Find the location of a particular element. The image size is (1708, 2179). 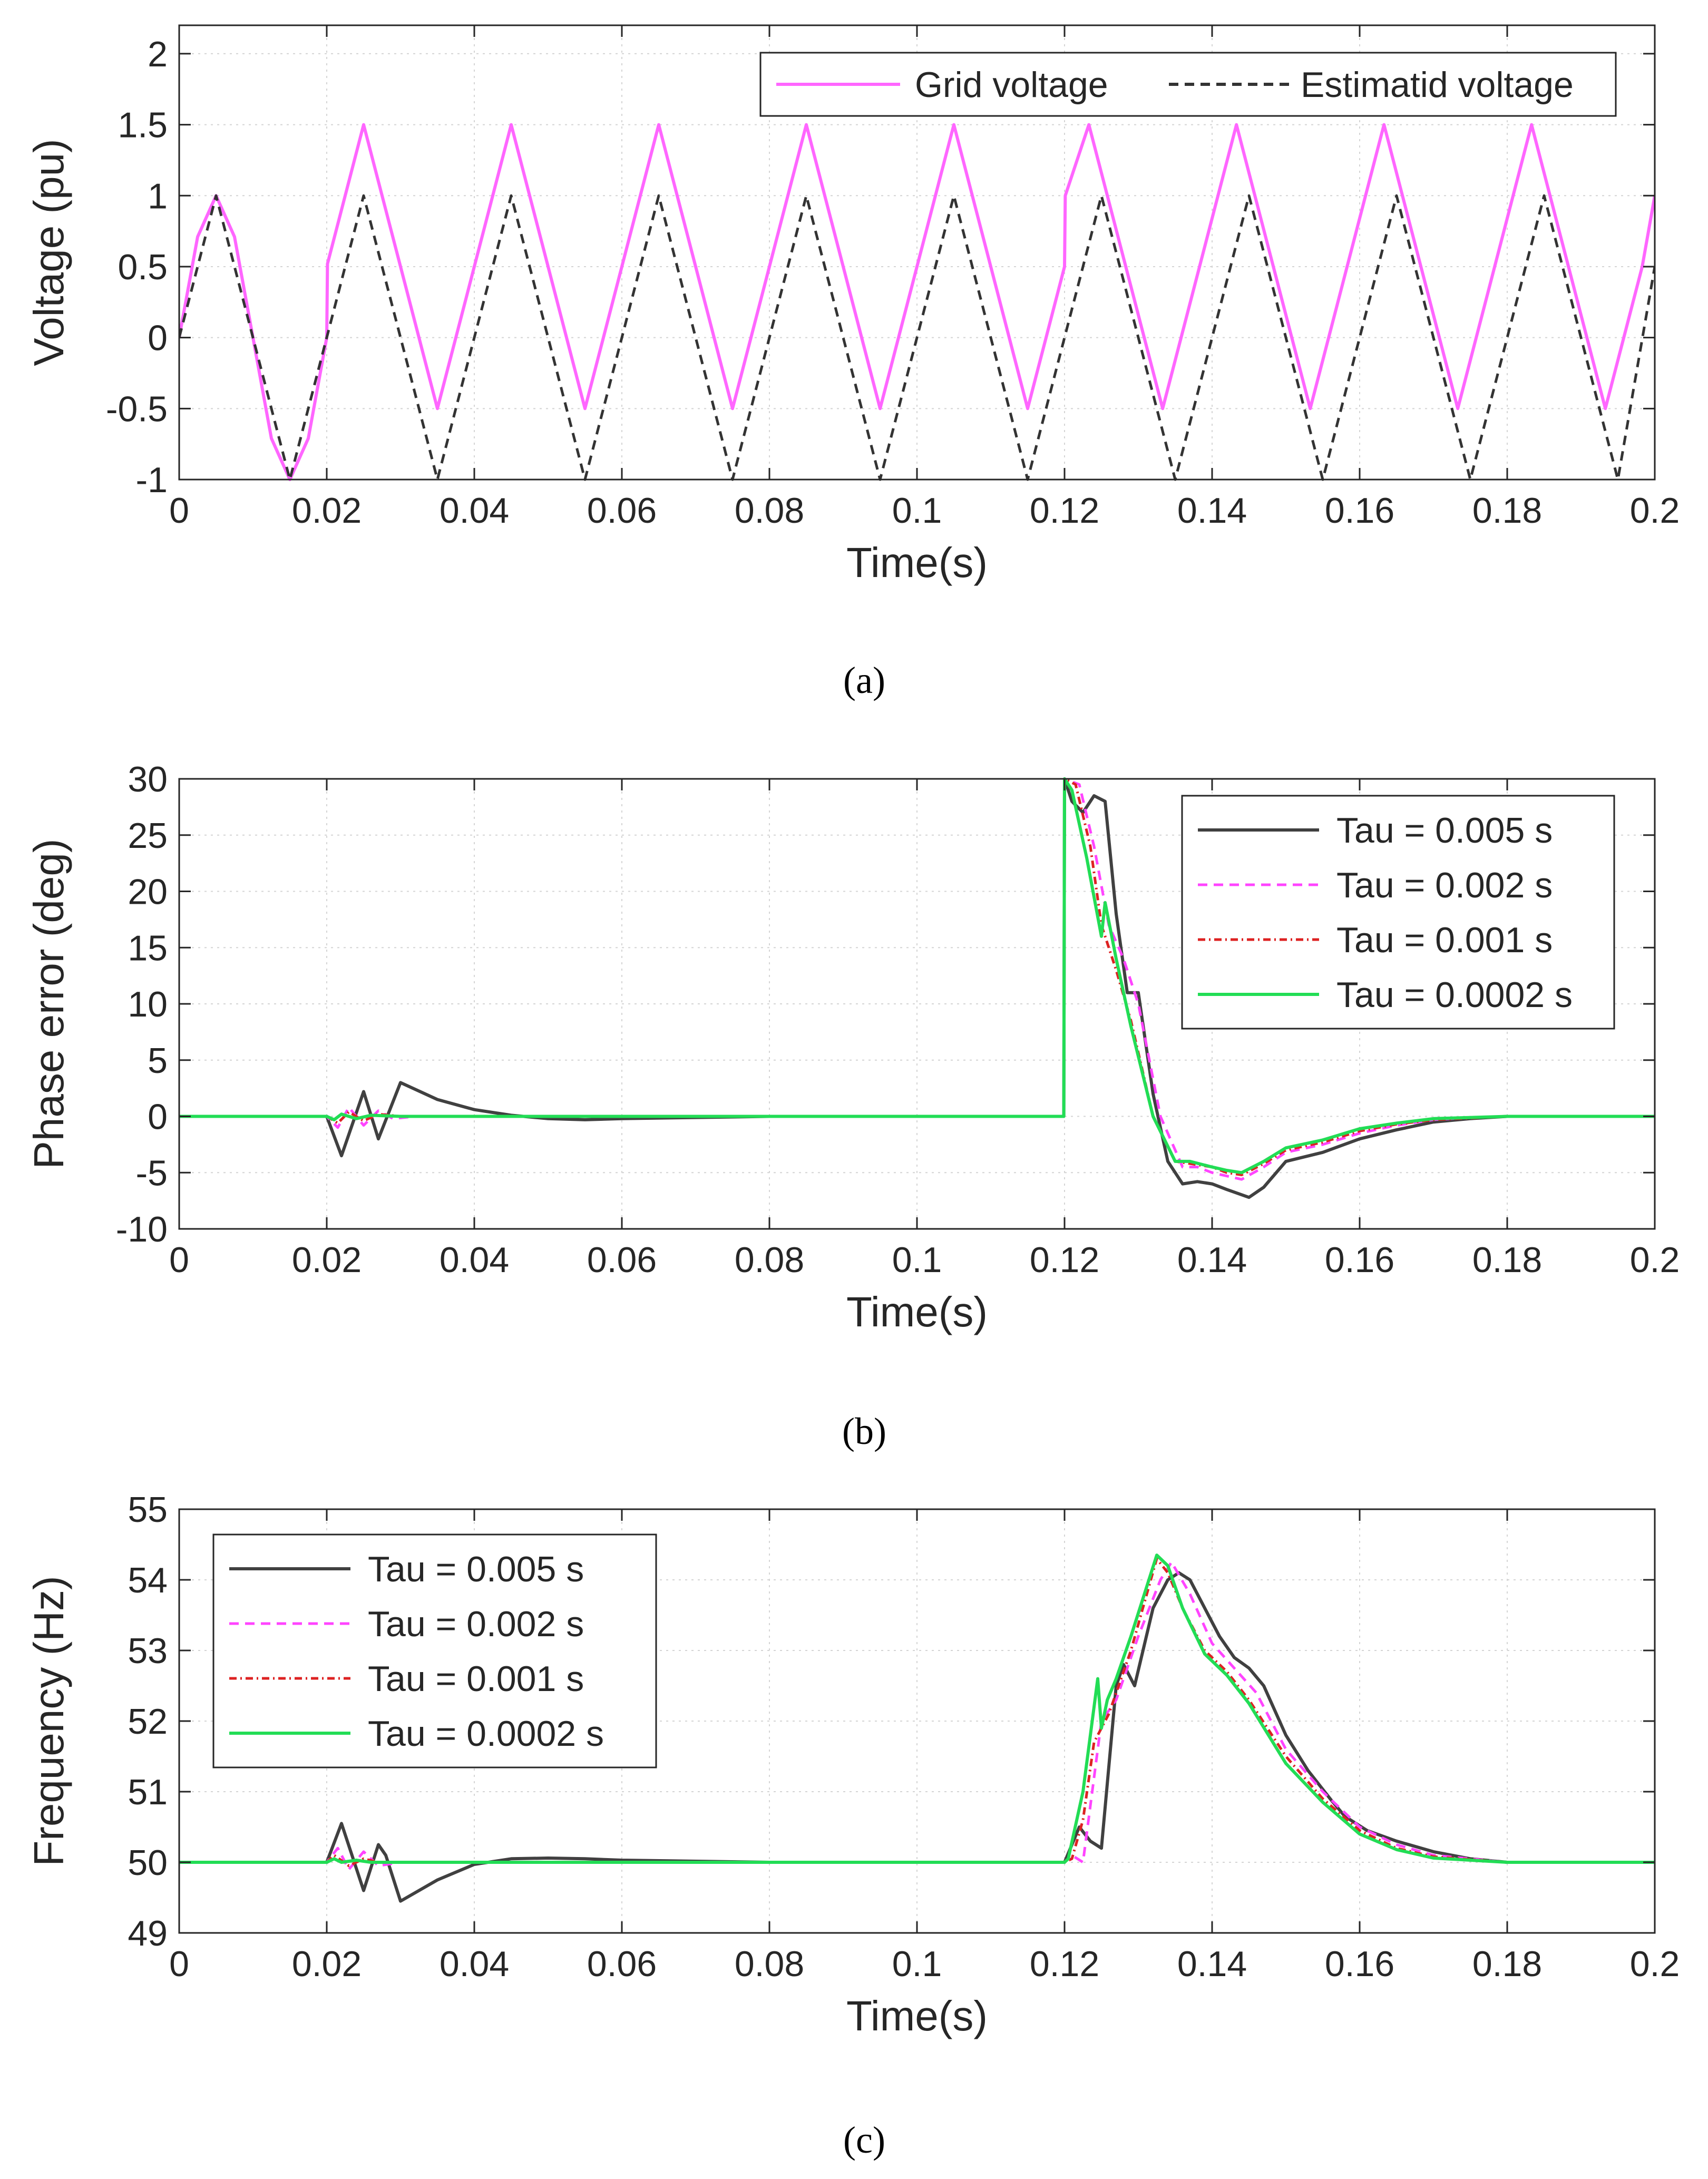

series-line-tau-0-005-s is located at coordinates (917, 1737).